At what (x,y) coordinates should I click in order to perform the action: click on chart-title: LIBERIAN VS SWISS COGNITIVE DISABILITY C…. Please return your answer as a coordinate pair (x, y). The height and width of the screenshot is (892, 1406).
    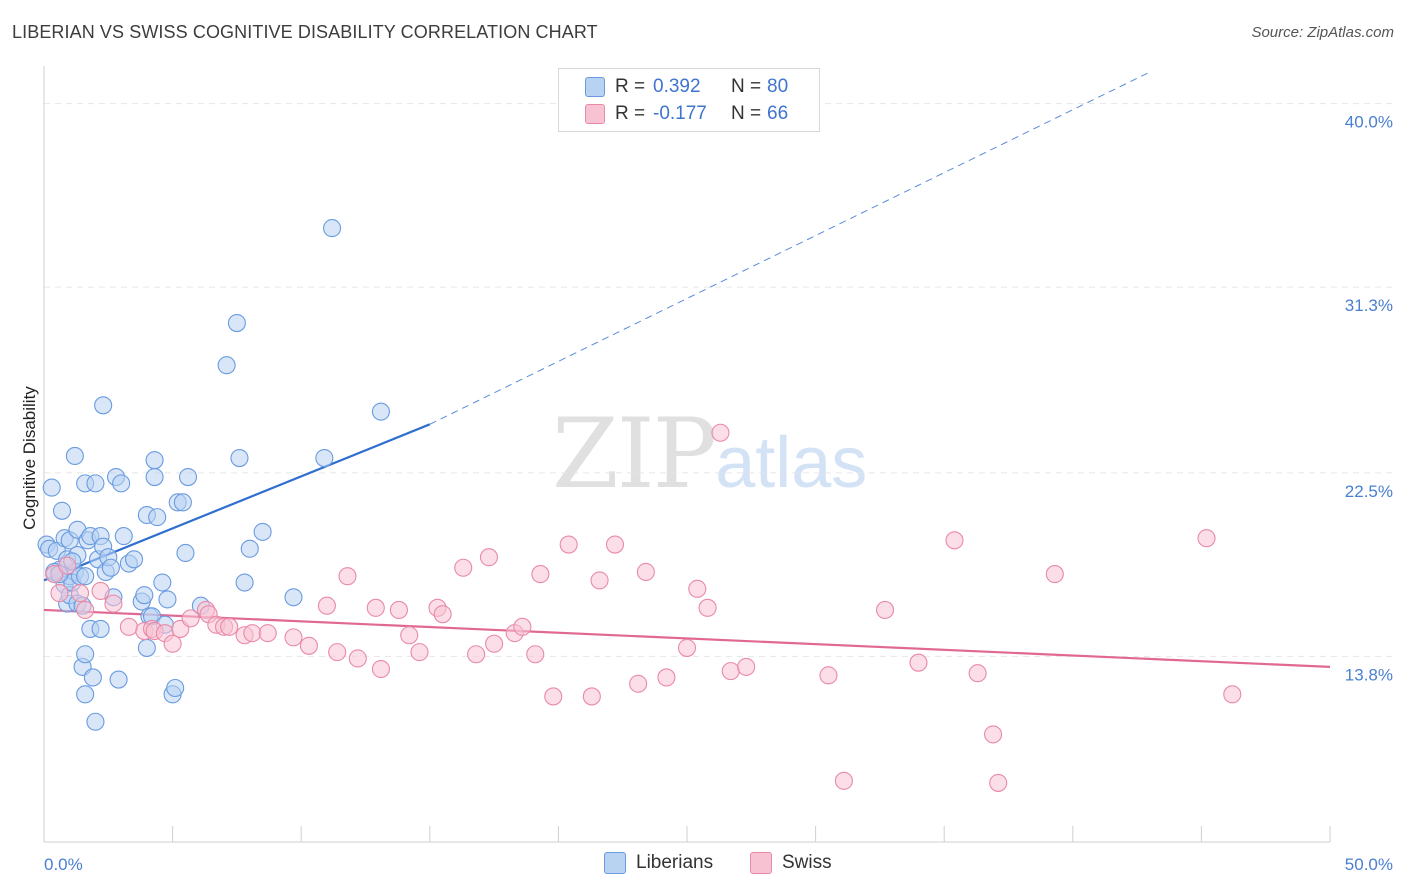
    Looking at the image, I should click on (305, 32).